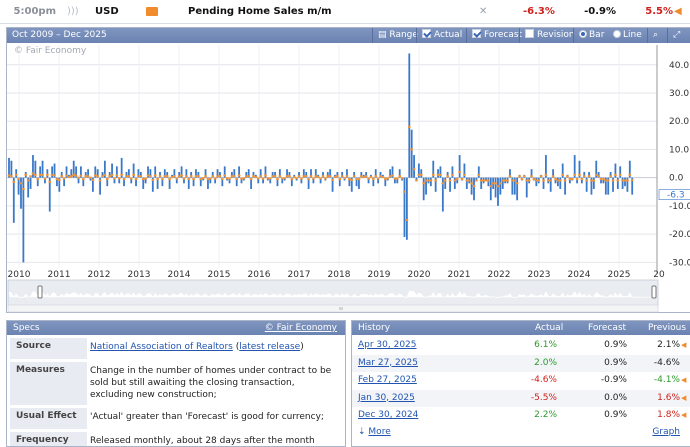  Describe the element at coordinates (176, 328) in the screenshot. I see `specs-header: Specs © Fair Economy` at that location.